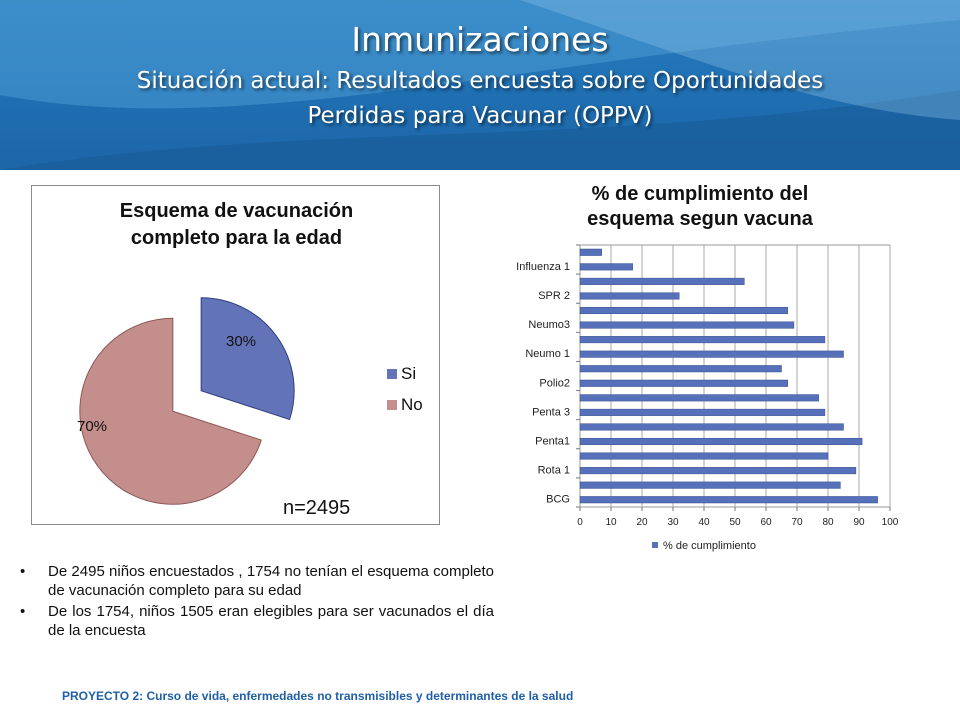 The image size is (960, 720). Describe the element at coordinates (859, 522) in the screenshot. I see `x-tick-label: 90` at that location.